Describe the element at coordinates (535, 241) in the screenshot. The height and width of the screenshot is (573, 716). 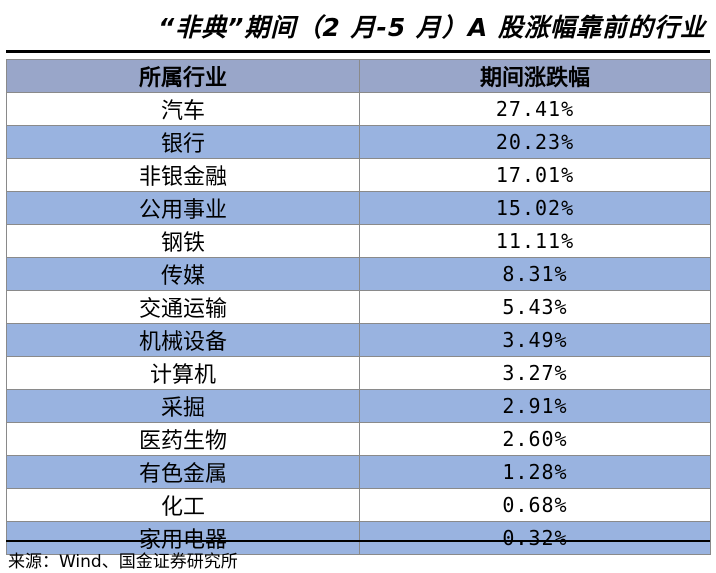
I see `change-cell: 11.11%` at that location.